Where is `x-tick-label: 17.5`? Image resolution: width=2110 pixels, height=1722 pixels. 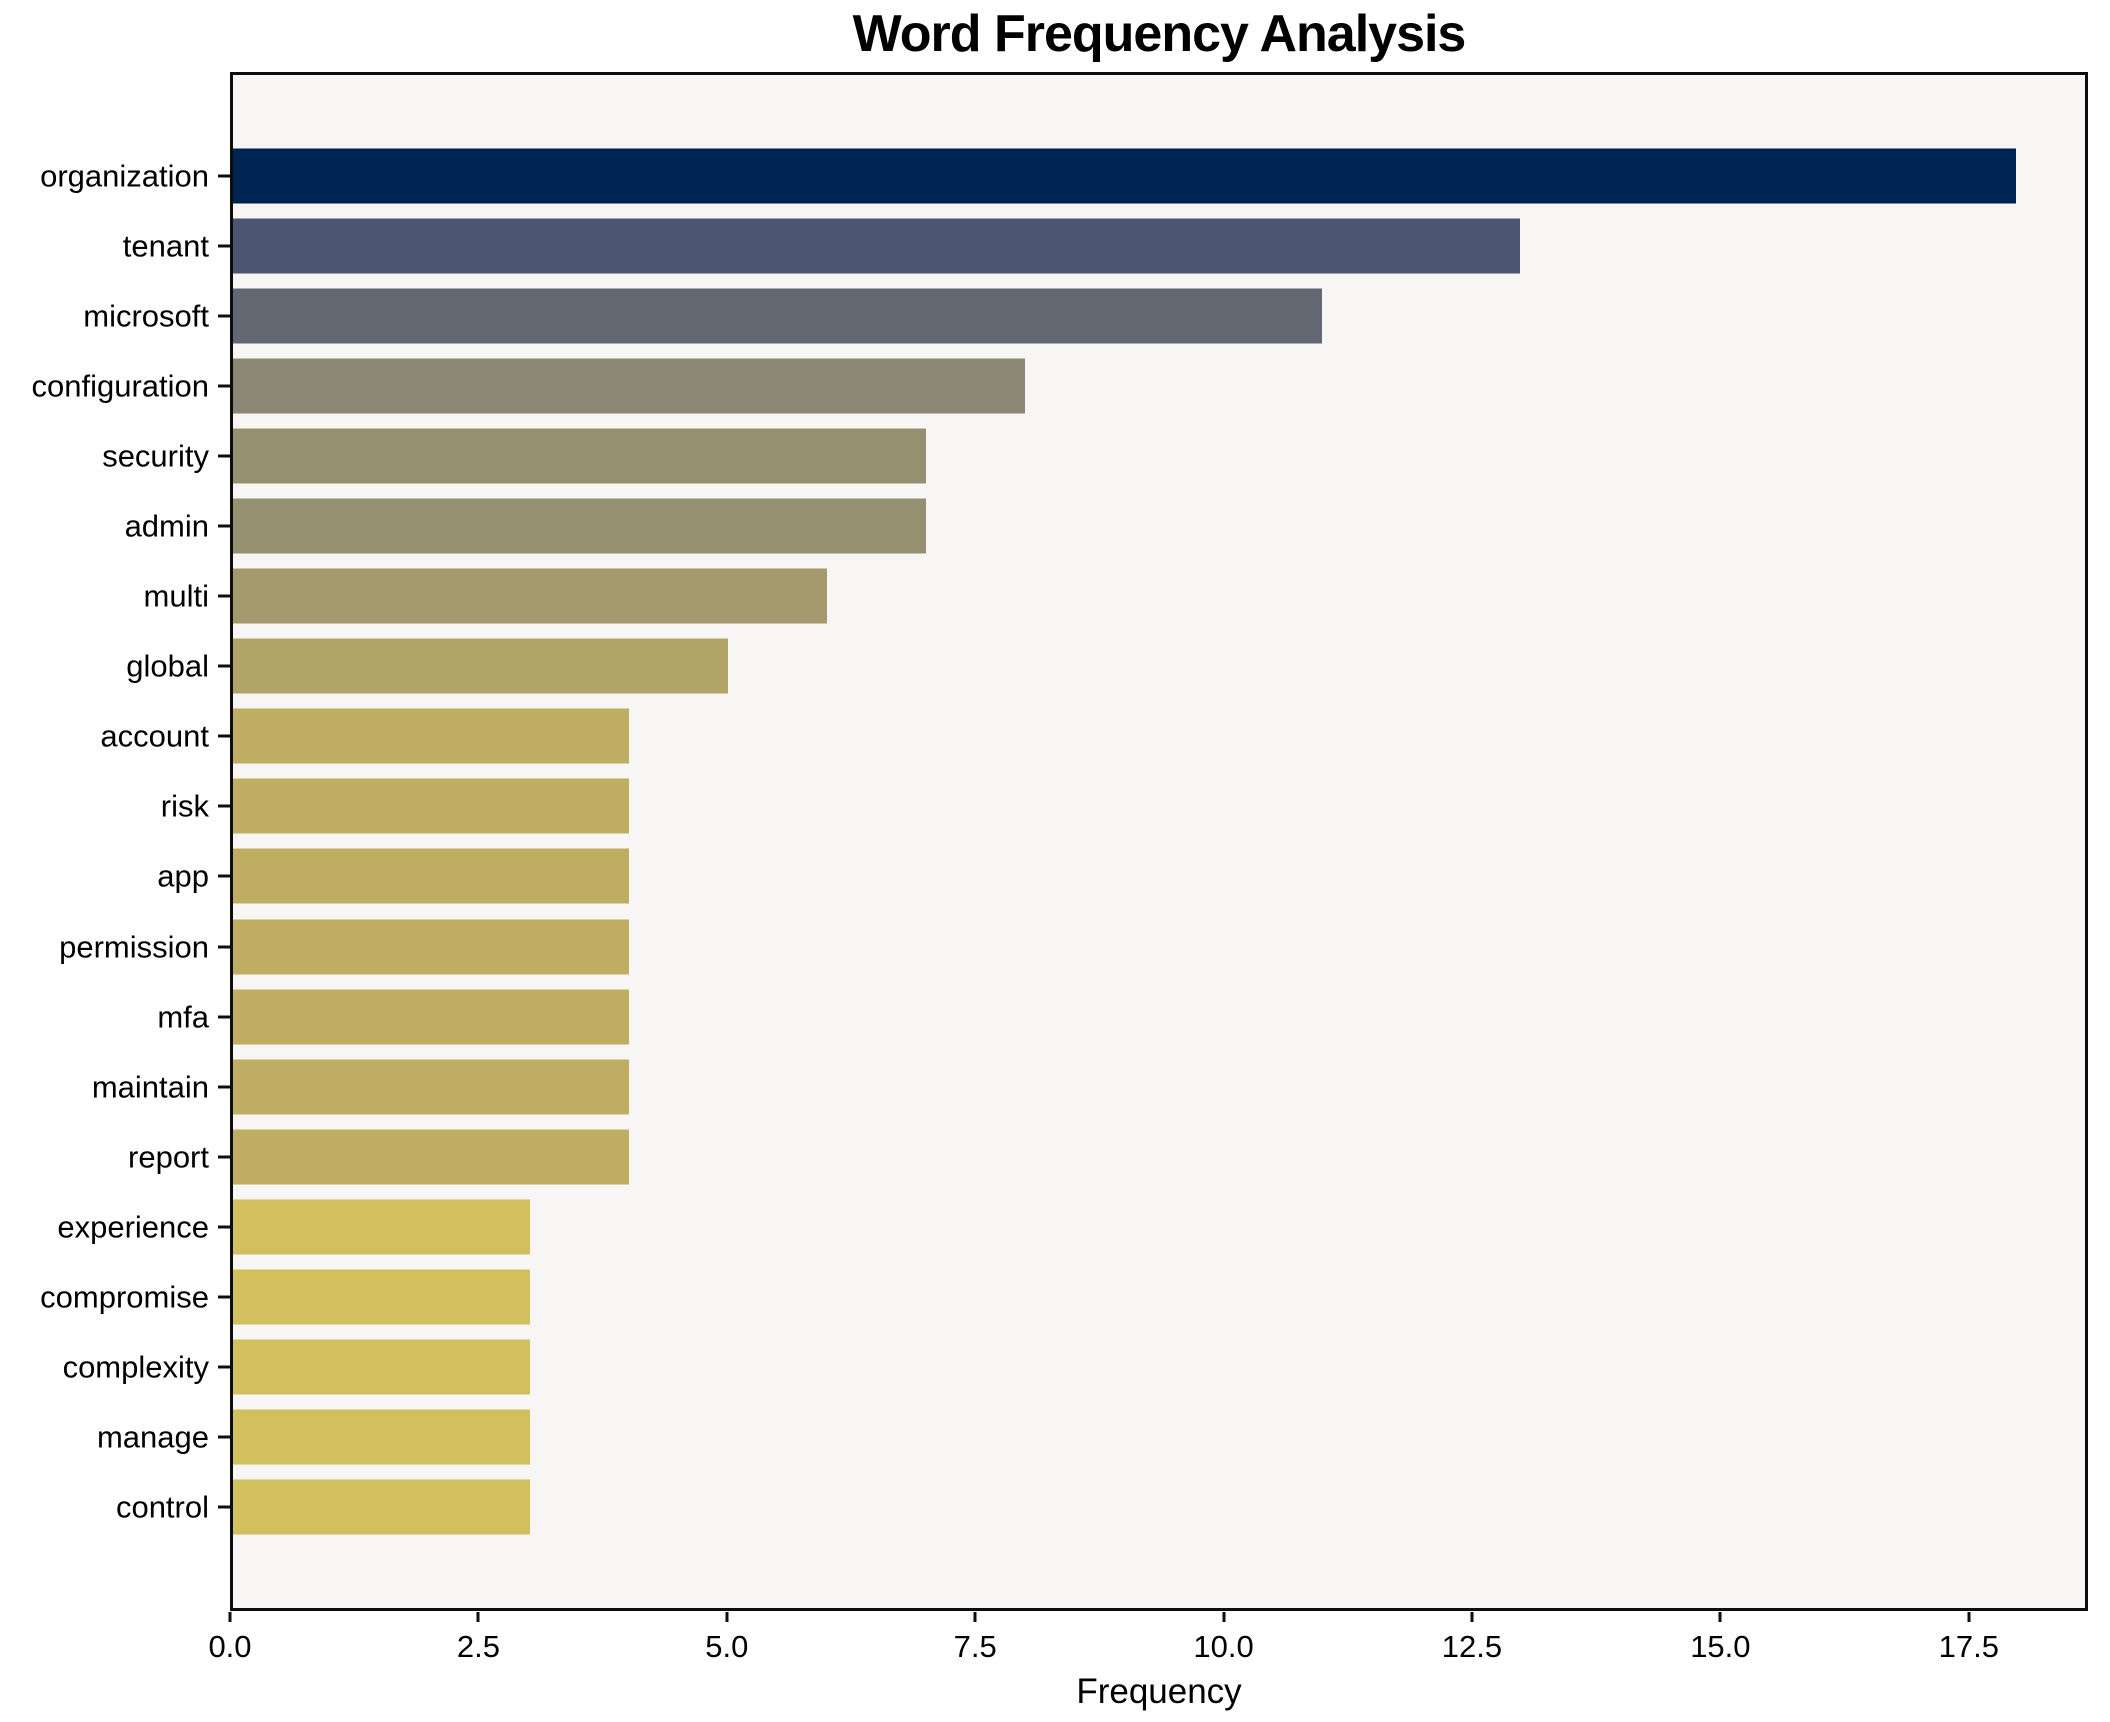 x-tick-label: 17.5 is located at coordinates (1968, 1646).